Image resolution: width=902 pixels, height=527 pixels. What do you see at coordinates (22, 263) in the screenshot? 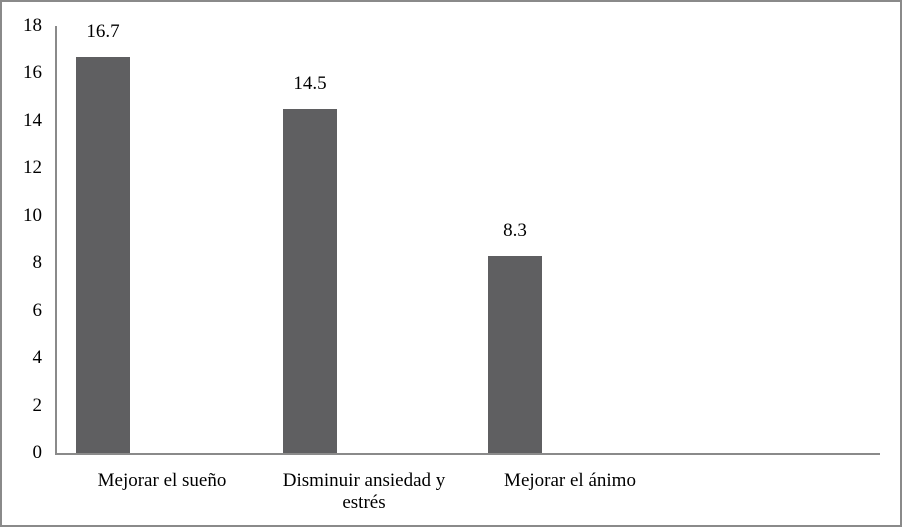
I see `y-axis-tick-labels: 0 2 4 6 8 10 12 14 16 18` at bounding box center [22, 263].